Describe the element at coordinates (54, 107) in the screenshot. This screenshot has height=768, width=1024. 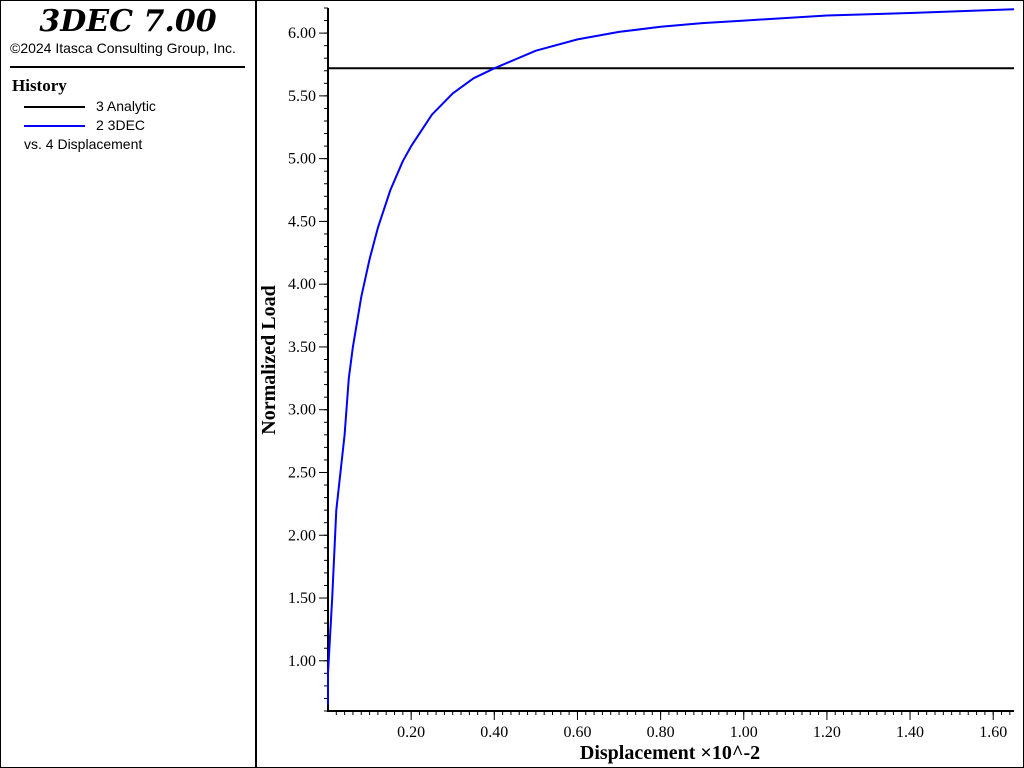
I see `legend-swatch-analytic` at that location.